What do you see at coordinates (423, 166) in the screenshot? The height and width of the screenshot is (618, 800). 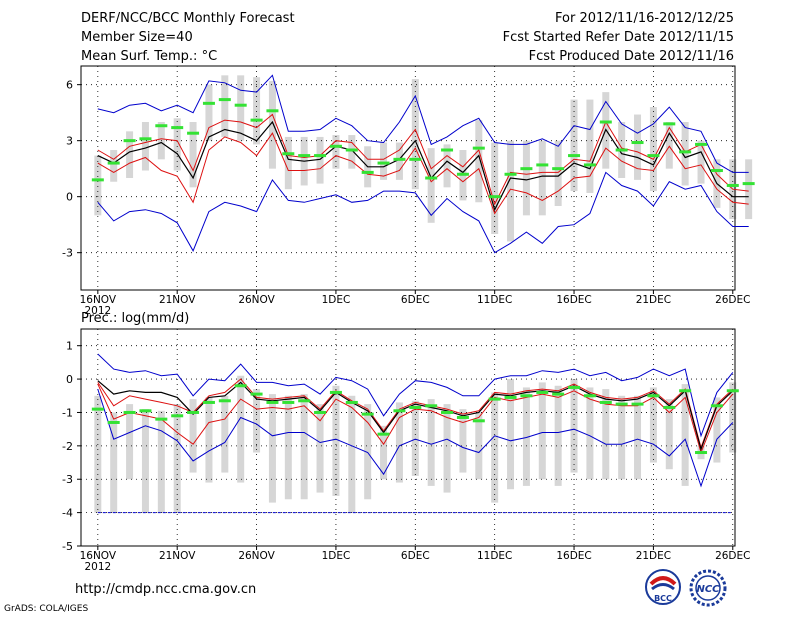 I see `ensemble-mean-line` at bounding box center [423, 166].